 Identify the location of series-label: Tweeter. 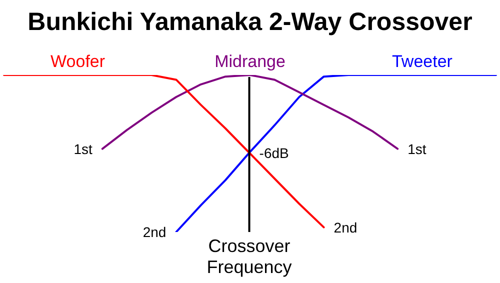
(422, 61).